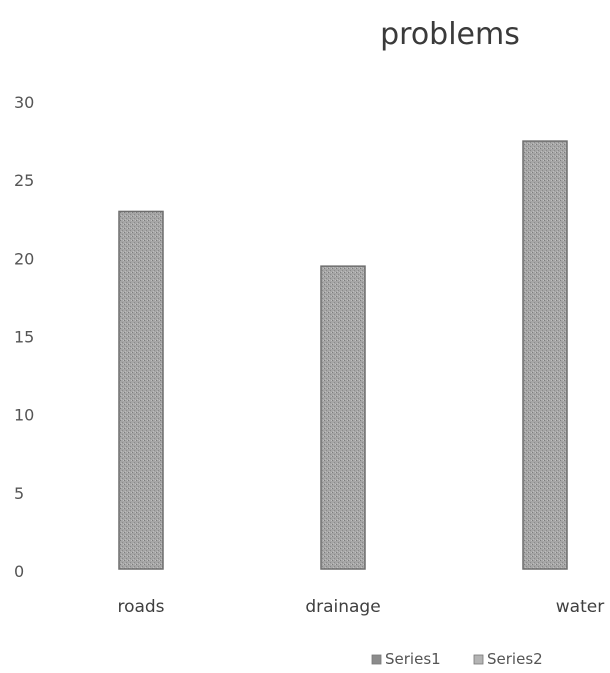  What do you see at coordinates (19, 493) in the screenshot?
I see `y-tick-label: 5` at bounding box center [19, 493].